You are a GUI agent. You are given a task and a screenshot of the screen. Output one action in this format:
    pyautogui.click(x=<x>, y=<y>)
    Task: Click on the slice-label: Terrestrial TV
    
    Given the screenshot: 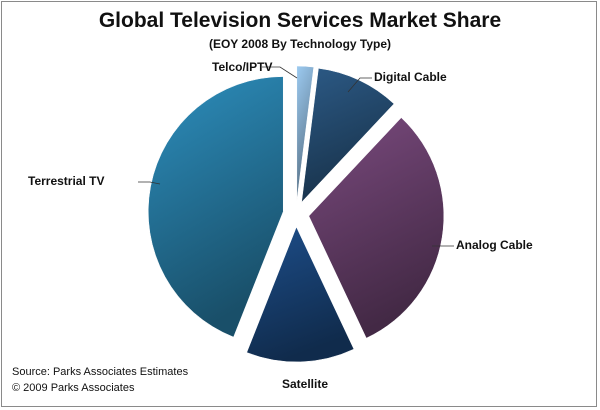 What is the action you would take?
    pyautogui.click(x=66, y=181)
    